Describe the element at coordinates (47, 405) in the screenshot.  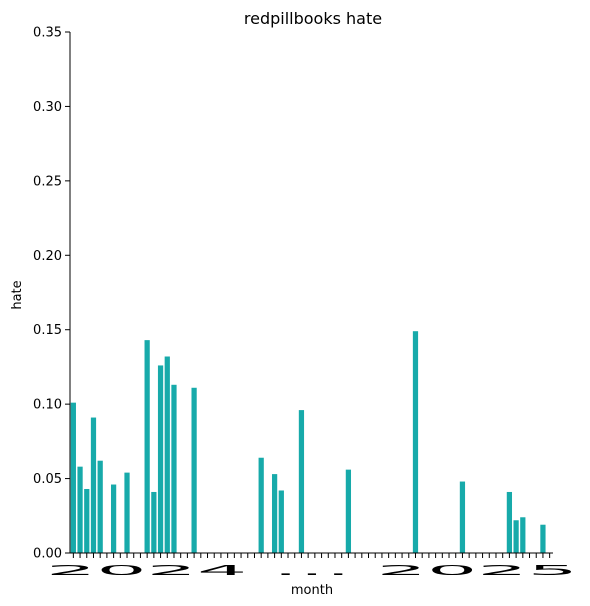
I see `y-tick-label: 0.10` at that location.